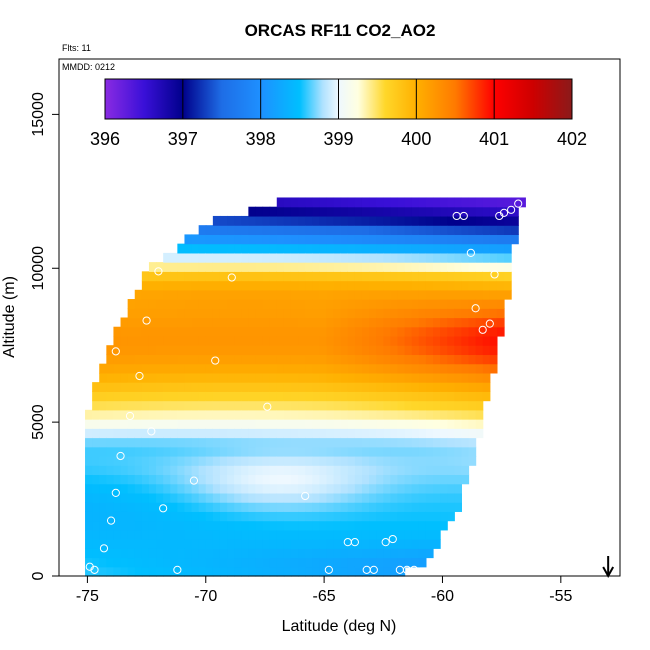 This screenshot has height=650, width=650. Describe the element at coordinates (482, 329) in the screenshot. I see `measurement-point` at that location.